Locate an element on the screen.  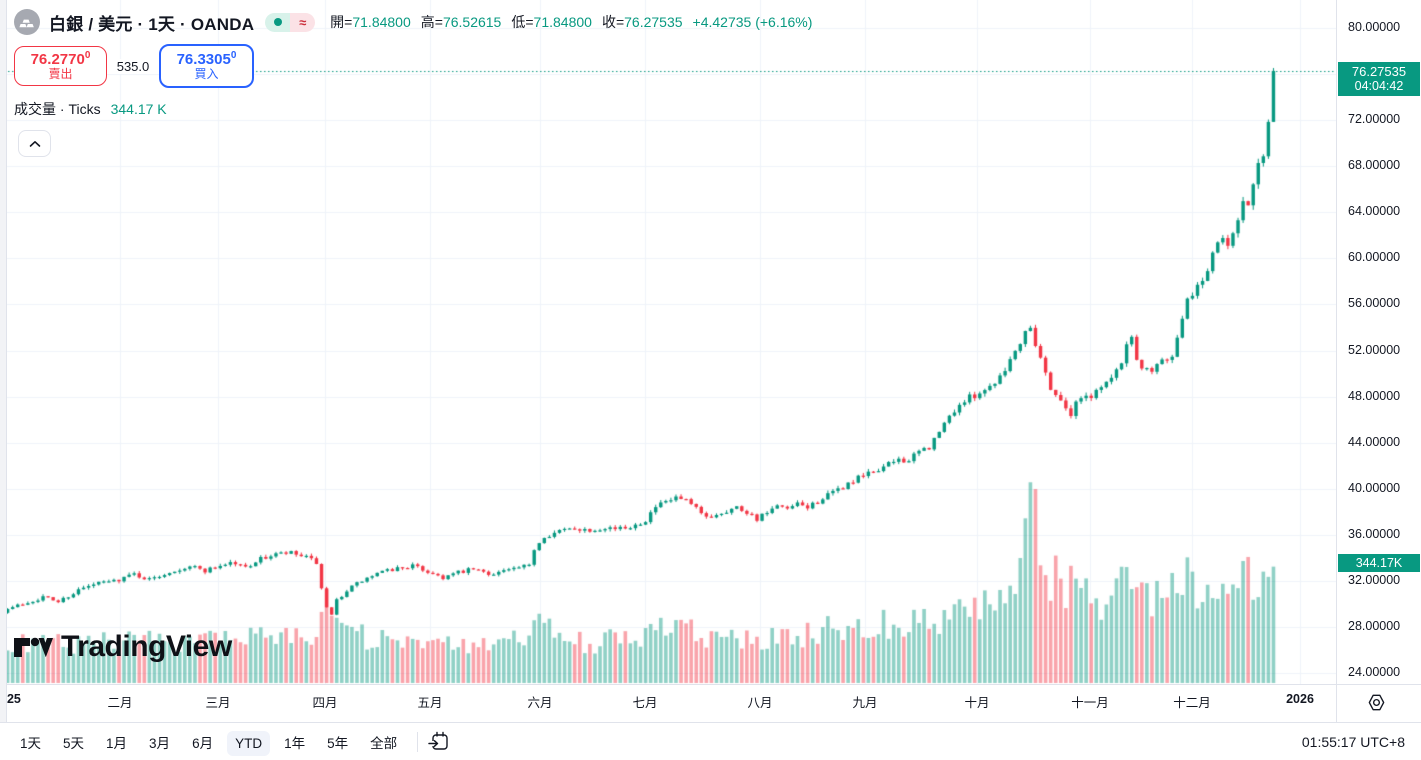
volume-study-label: 成交量 · Ticks is located at coordinates (57, 109).